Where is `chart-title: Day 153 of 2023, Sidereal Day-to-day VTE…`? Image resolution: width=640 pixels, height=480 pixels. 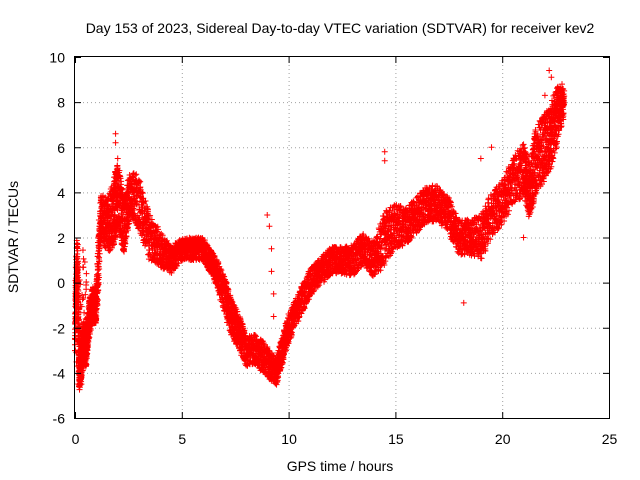
chart-title: Day 153 of 2023, Sidereal Day-to-day VTE… is located at coordinates (340, 28).